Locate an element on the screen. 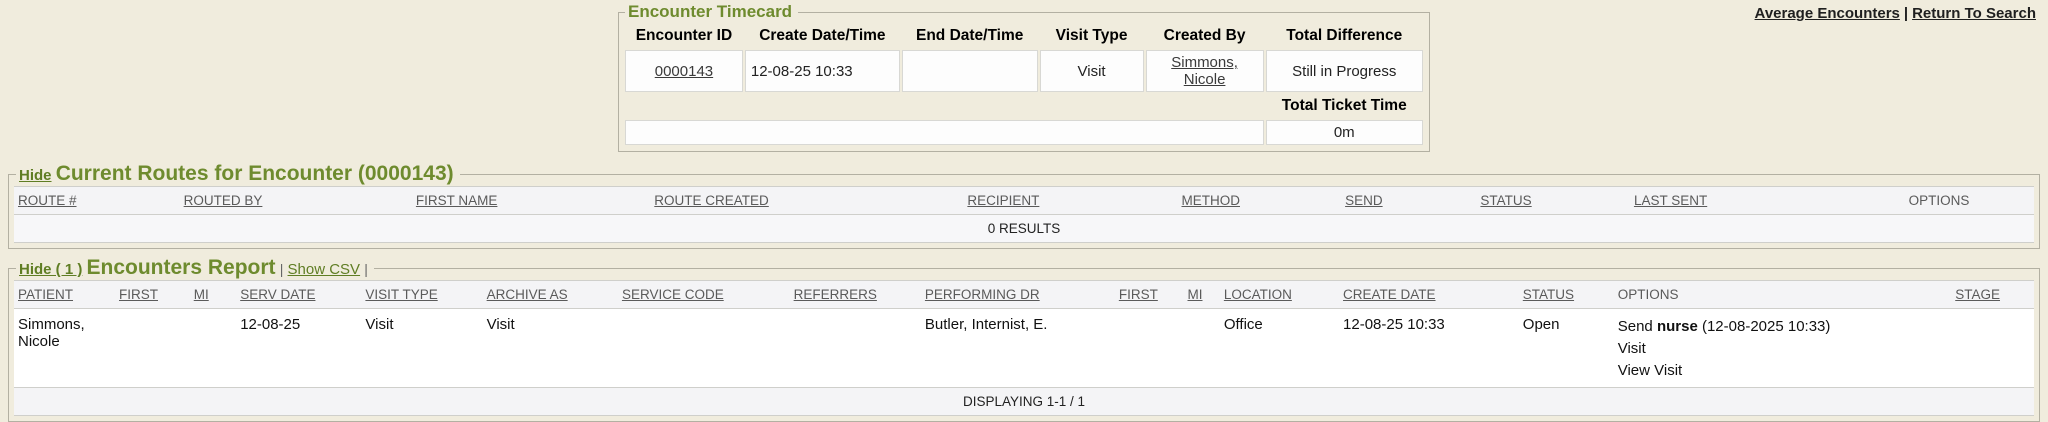 Image resolution: width=2048 pixels, height=422 pixels. dr-first-cell is located at coordinates (1149, 348).